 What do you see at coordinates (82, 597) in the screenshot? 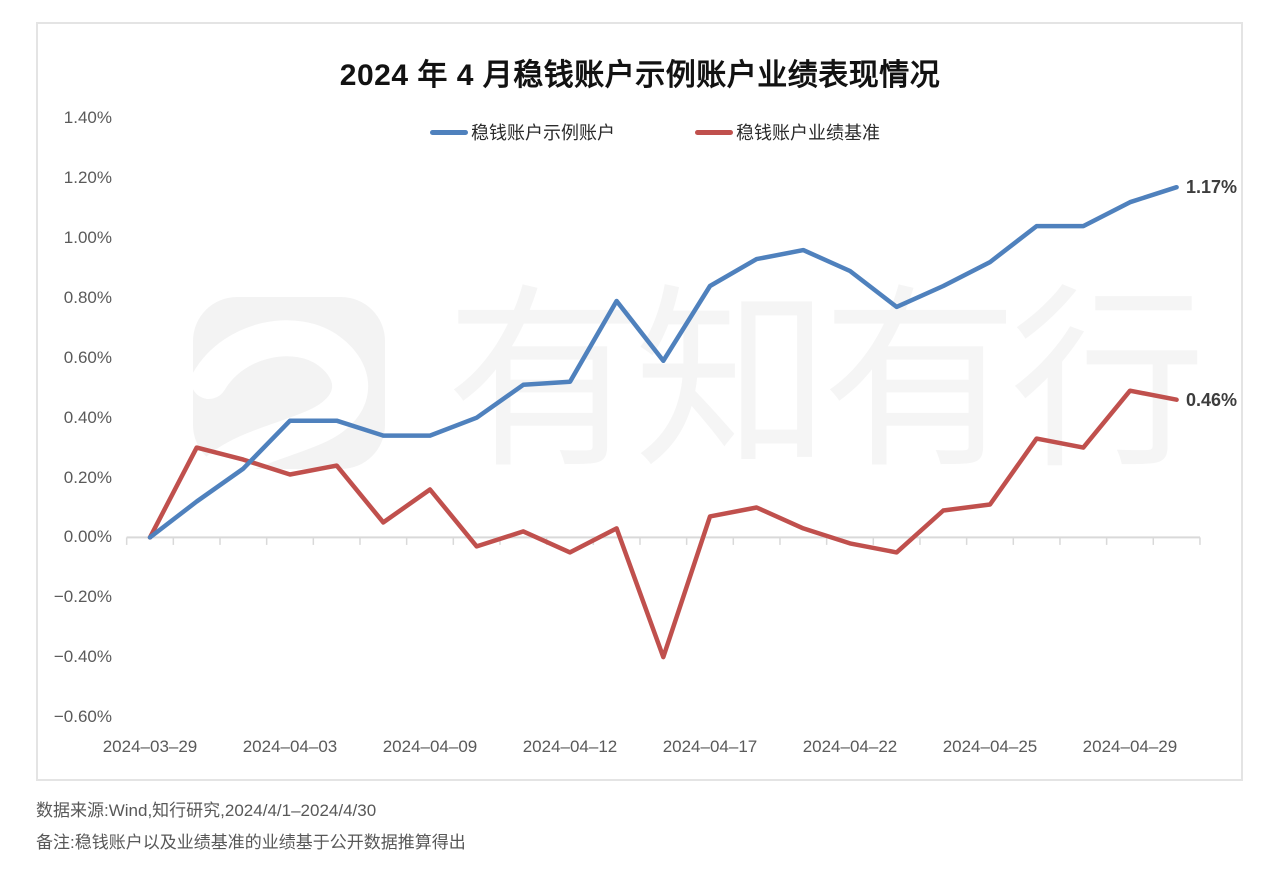
I see `y-axis-label: −0.20%` at bounding box center [82, 597].